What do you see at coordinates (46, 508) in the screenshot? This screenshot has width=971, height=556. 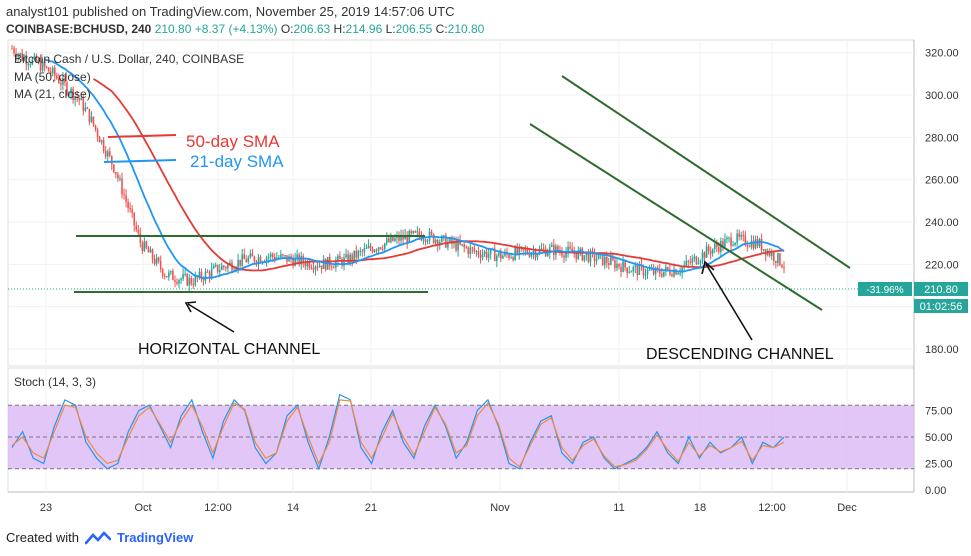 I see `time-tick-0: 23` at bounding box center [46, 508].